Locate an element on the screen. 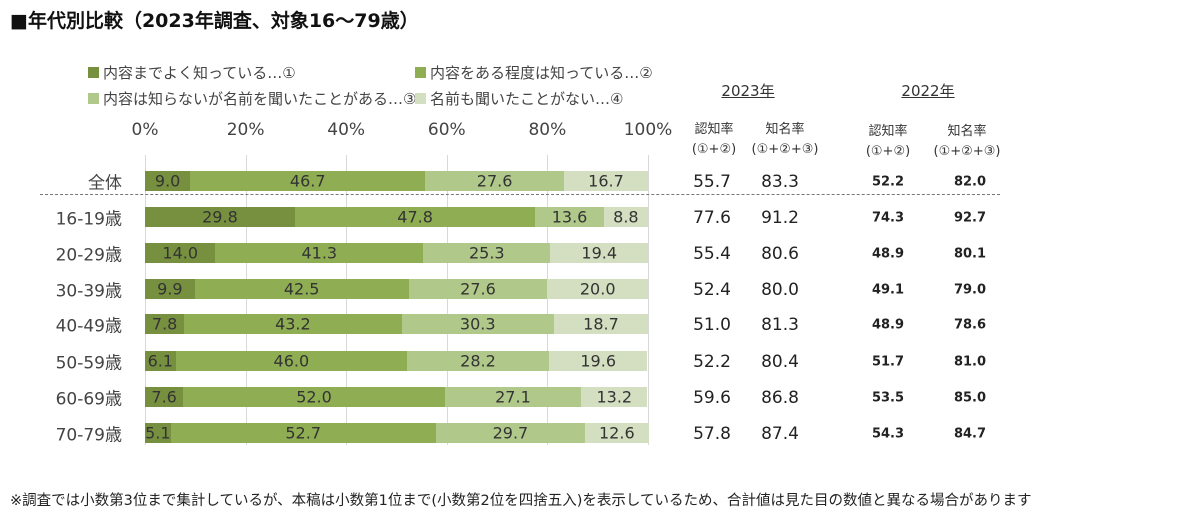  table-value: 57.8 is located at coordinates (712, 434).